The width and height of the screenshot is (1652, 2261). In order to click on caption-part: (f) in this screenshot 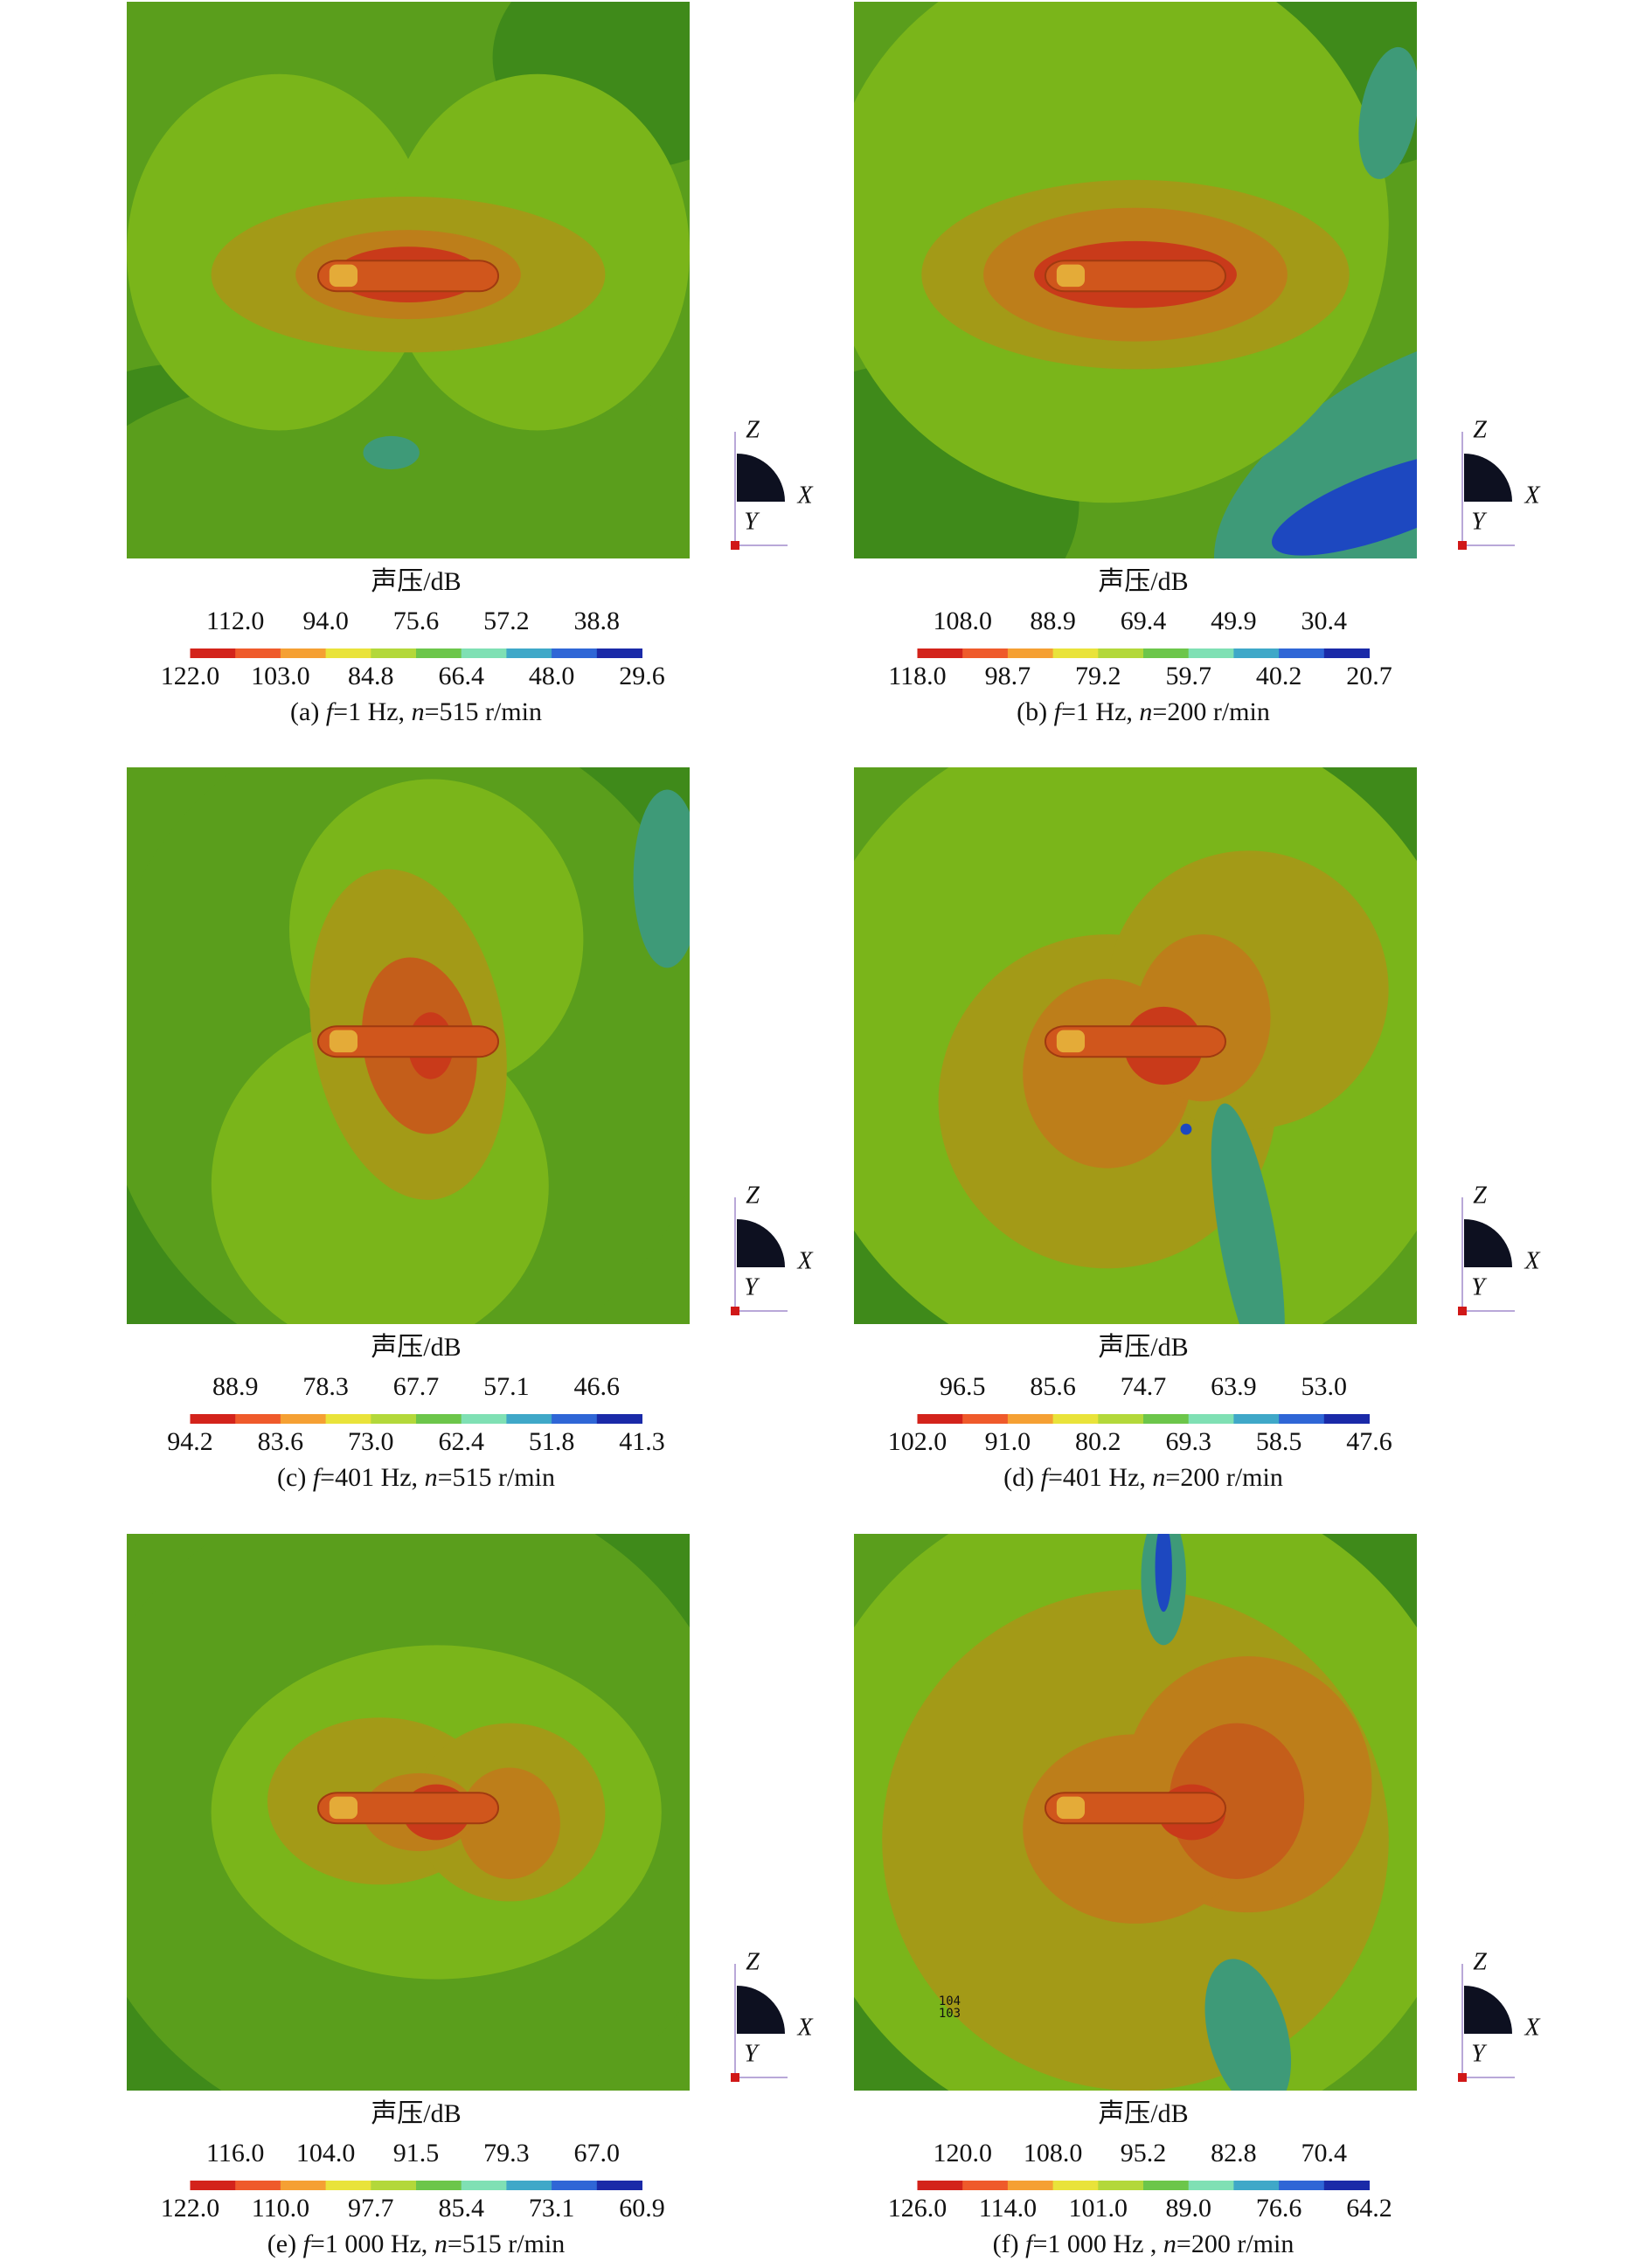, I will do `click(1009, 2244)`.